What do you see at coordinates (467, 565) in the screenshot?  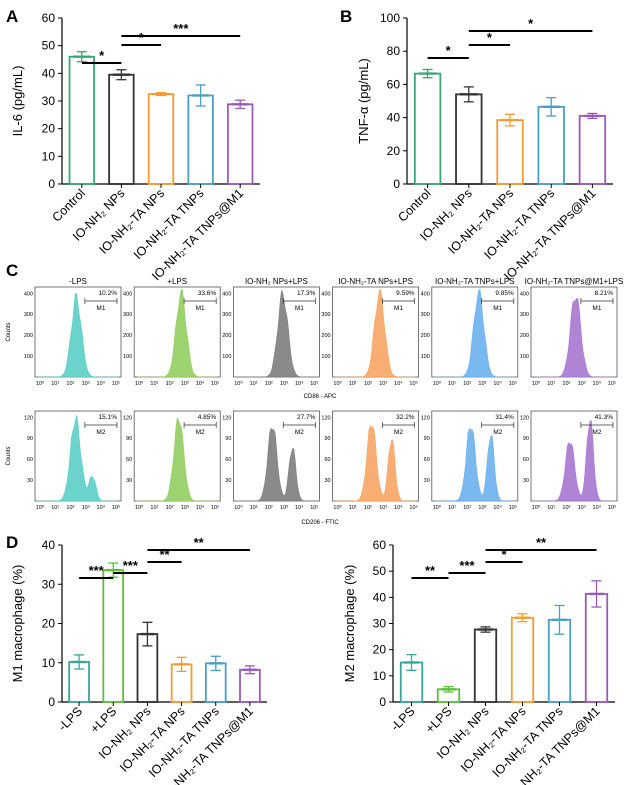 I see `significance-label: ***` at bounding box center [467, 565].